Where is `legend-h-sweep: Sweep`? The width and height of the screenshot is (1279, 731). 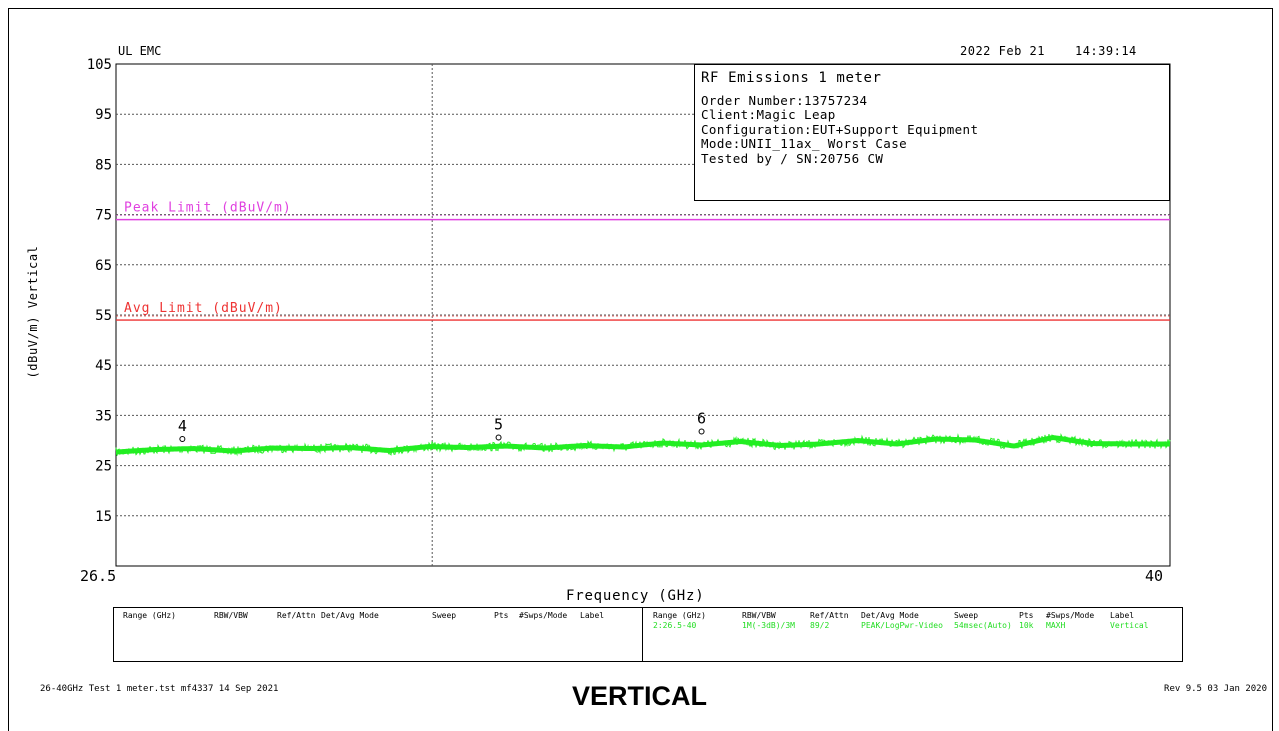
legend-h-sweep: Sweep is located at coordinates (444, 615).